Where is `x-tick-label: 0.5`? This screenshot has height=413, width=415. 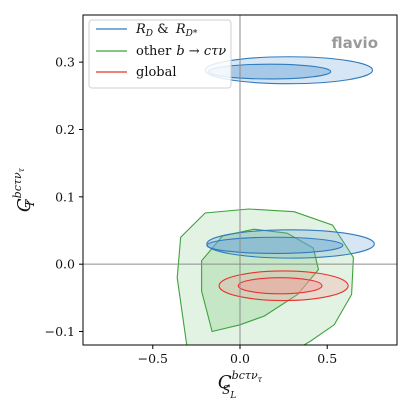
x-tick-label: 0.5 is located at coordinates (327, 358).